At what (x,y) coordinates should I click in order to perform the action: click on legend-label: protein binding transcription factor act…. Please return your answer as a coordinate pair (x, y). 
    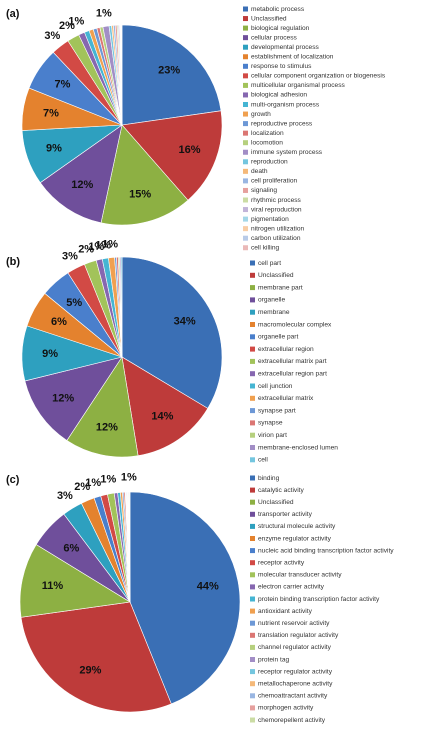
    Looking at the image, I should click on (319, 599).